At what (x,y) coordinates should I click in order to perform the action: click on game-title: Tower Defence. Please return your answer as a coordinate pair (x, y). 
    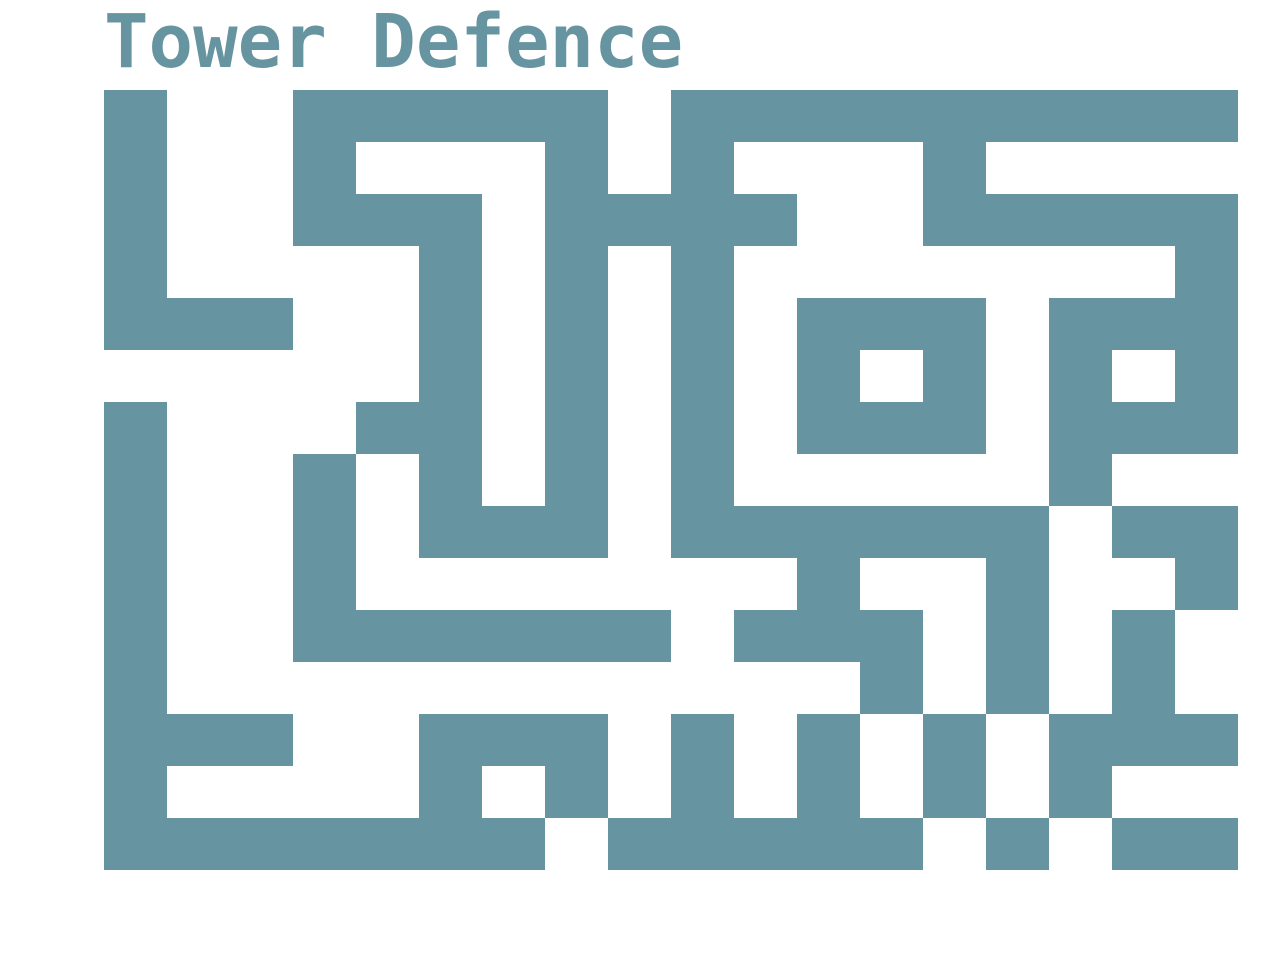
    Looking at the image, I should click on (394, 42).